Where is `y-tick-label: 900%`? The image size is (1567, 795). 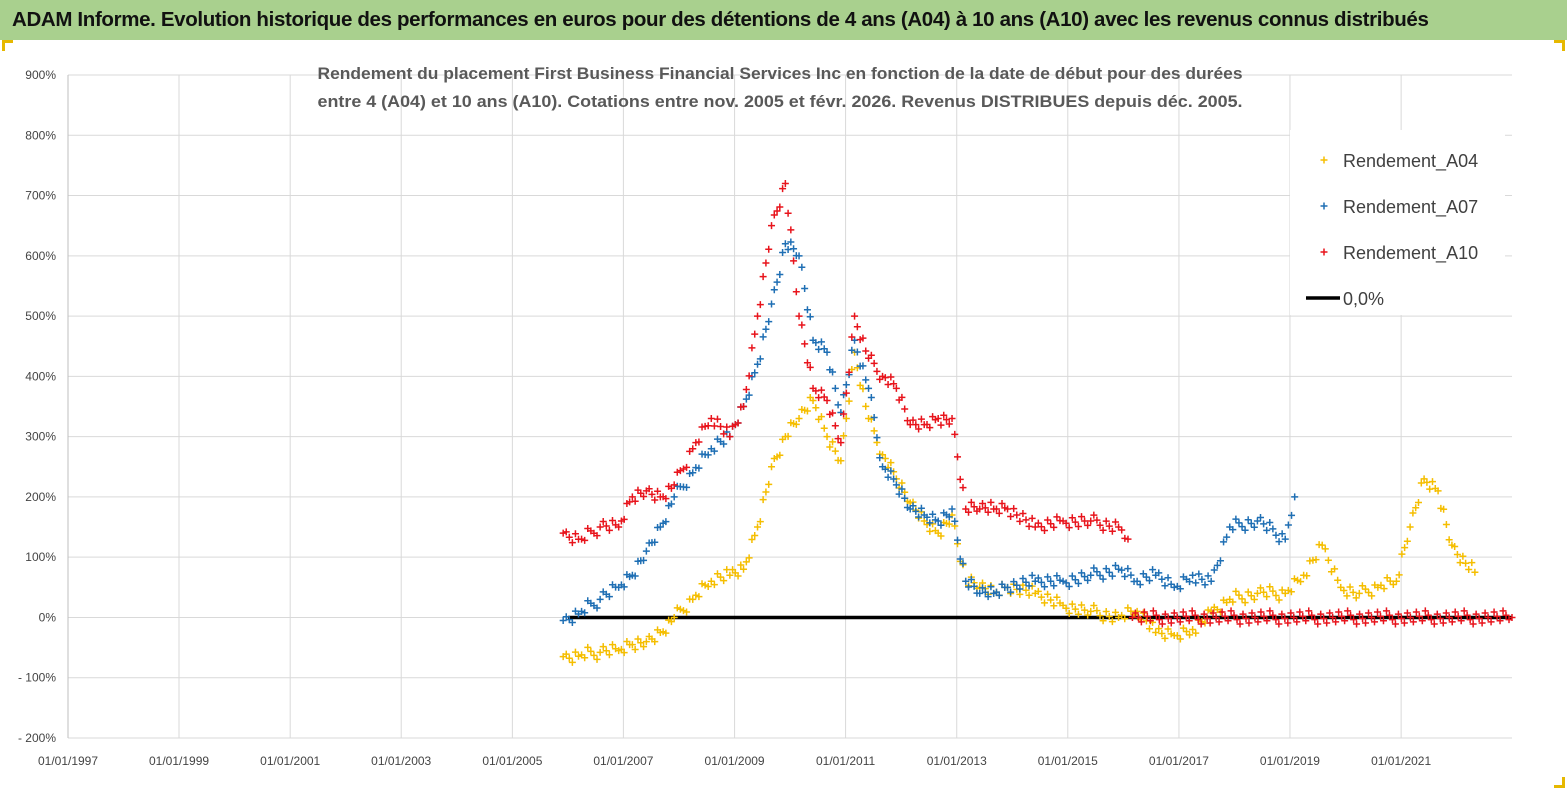
y-tick-label: 900% is located at coordinates (40, 75).